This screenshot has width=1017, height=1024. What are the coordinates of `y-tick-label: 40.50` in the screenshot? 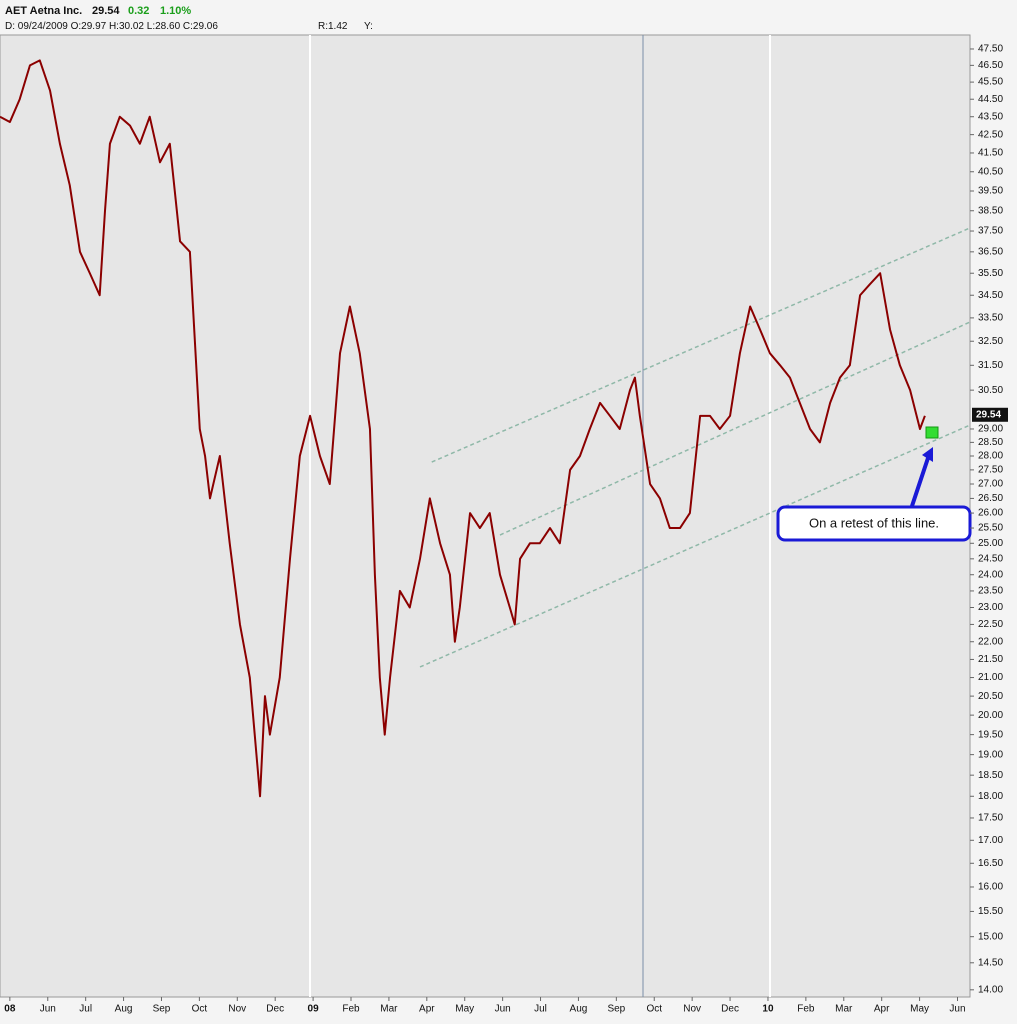 It's located at (990, 171).